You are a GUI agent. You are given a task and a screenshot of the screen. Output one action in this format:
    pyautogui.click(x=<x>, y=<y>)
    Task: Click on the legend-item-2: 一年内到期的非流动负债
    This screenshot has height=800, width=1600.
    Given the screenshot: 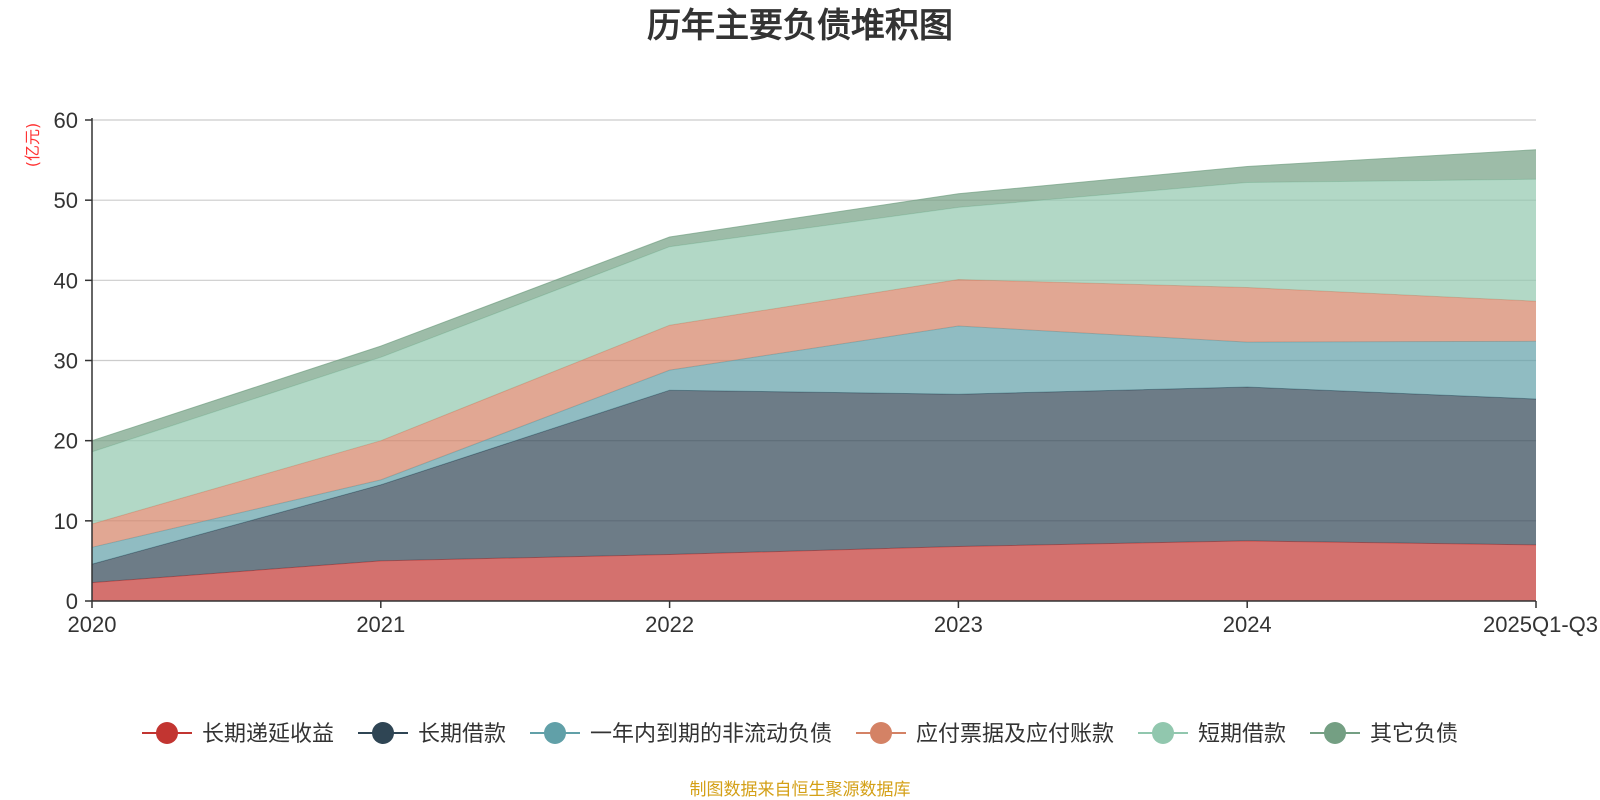 What is the action you would take?
    pyautogui.click(x=681, y=734)
    